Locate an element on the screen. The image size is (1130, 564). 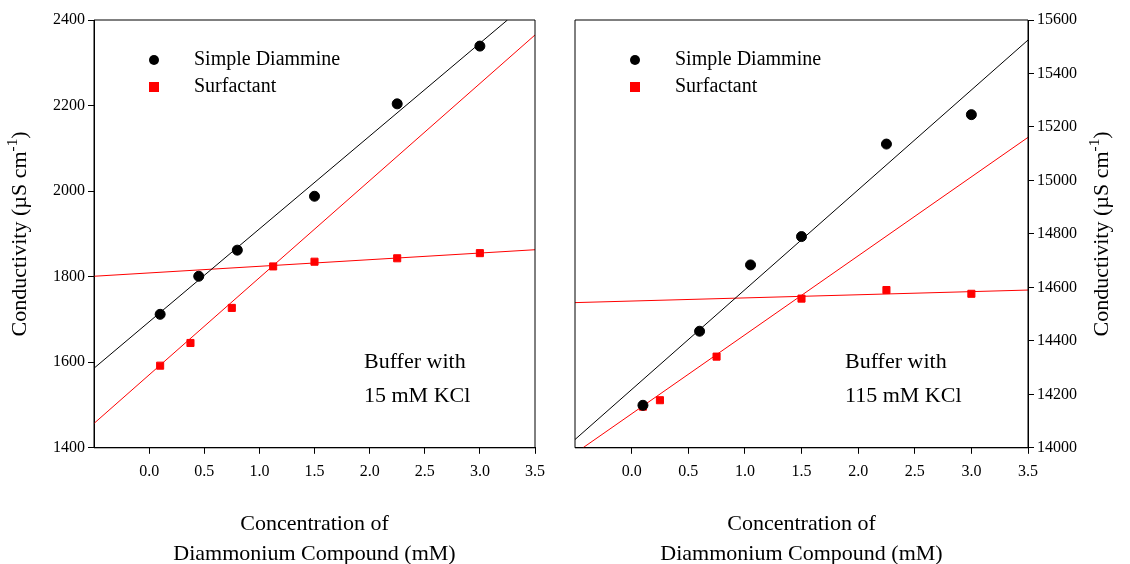
y2-tick-label: 14400 is located at coordinates (1057, 340).